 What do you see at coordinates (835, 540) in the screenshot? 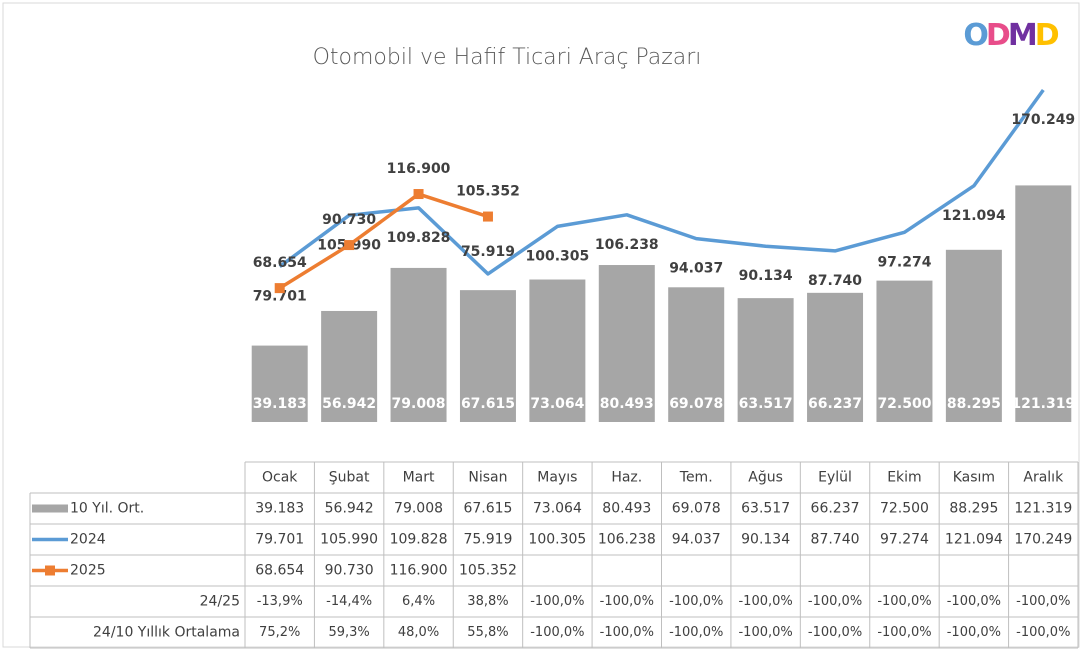
I see `table-cell: 87.740` at bounding box center [835, 540].